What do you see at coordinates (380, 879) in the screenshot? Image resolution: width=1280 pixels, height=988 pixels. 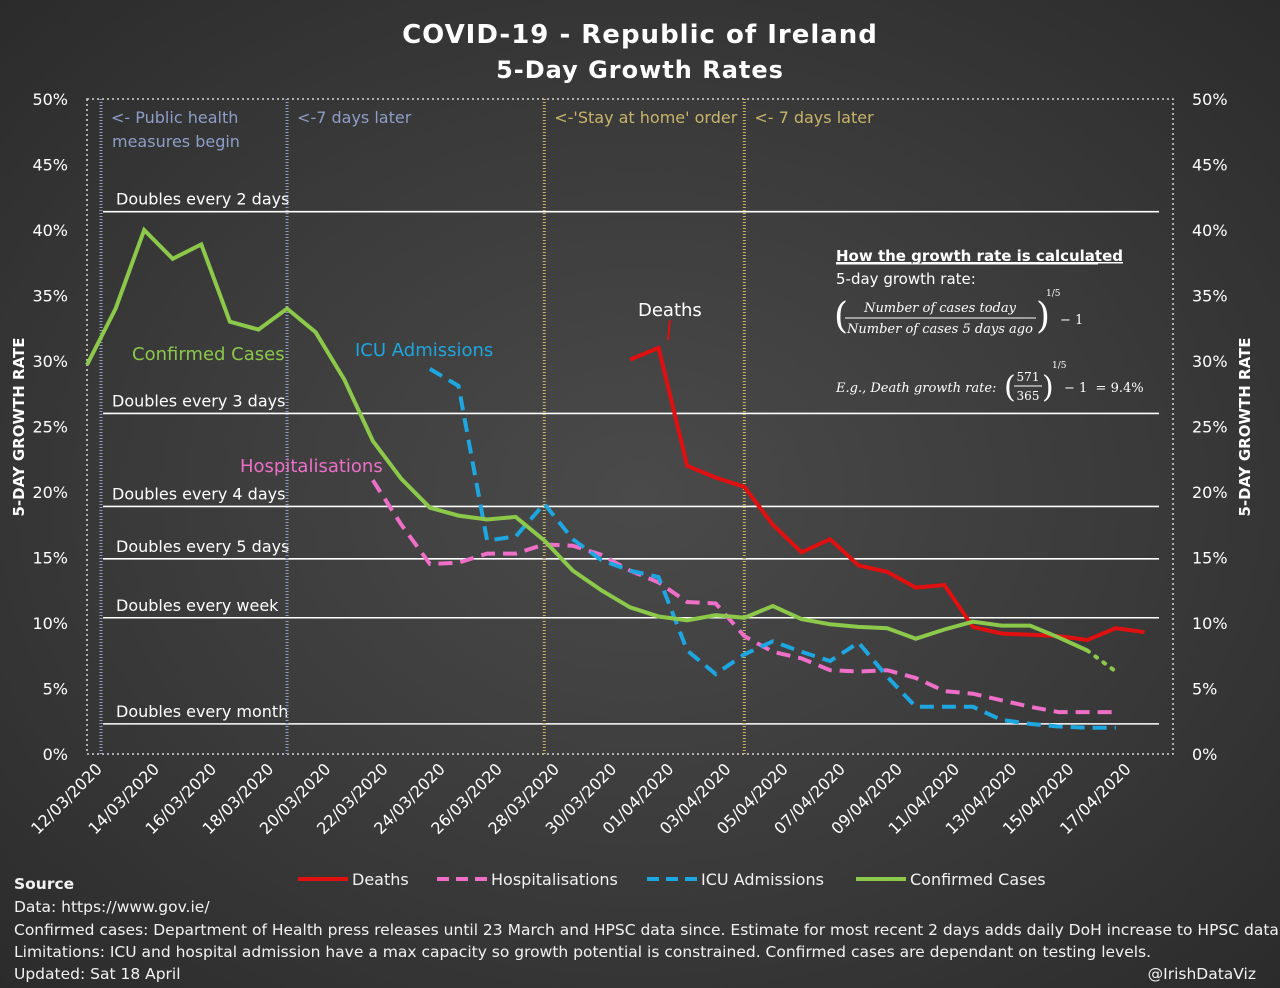 I see `legend-label: Deaths` at bounding box center [380, 879].